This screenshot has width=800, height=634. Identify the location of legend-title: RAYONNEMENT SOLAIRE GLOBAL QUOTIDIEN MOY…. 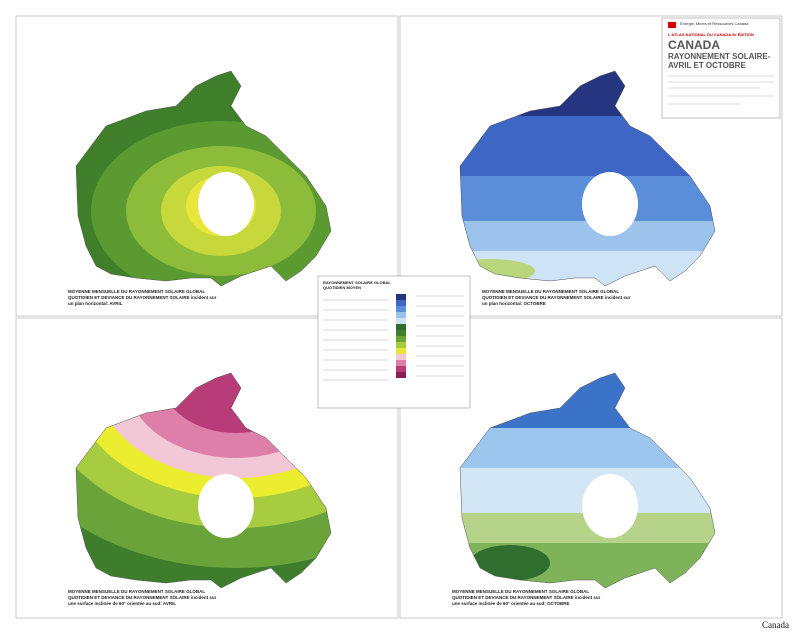
(357, 285).